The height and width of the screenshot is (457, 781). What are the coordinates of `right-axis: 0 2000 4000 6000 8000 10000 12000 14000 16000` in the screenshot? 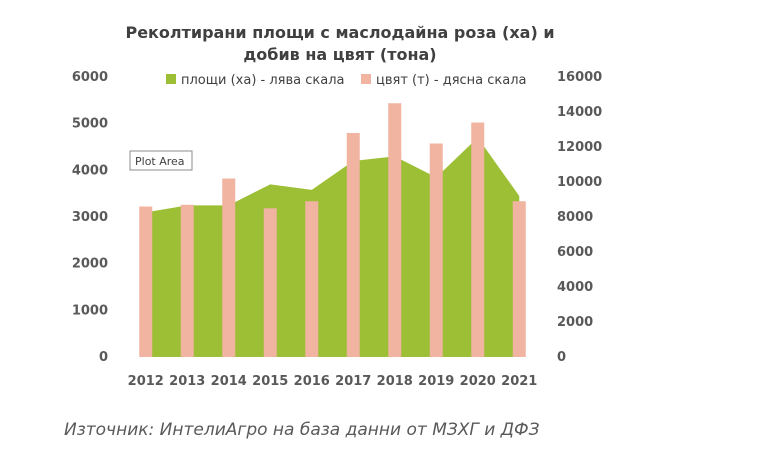 It's located at (579, 217).